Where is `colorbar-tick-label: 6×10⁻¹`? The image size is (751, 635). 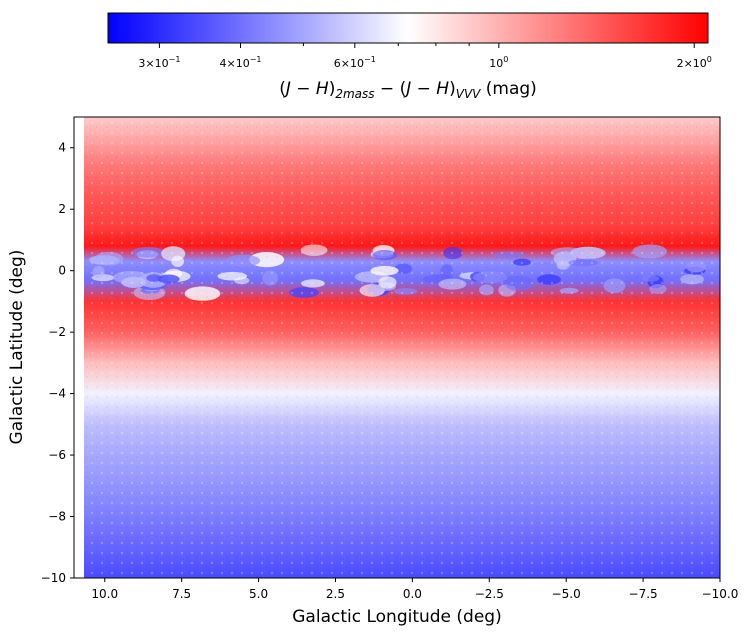 colorbar-tick-label: 6×10⁻¹ is located at coordinates (355, 62).